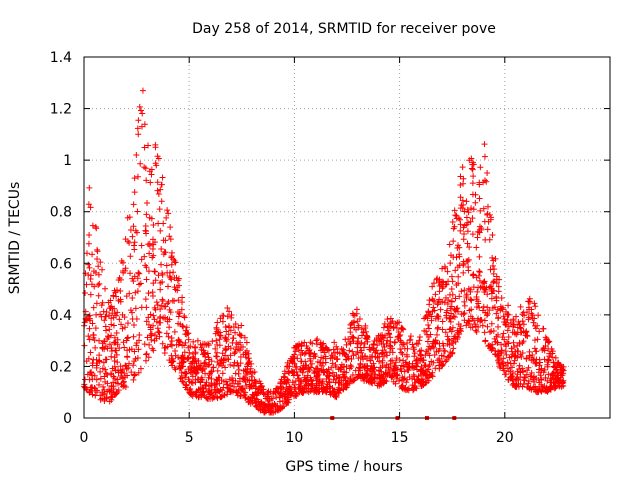  What do you see at coordinates (67, 419) in the screenshot?
I see `y-tick-label: 0` at bounding box center [67, 419].